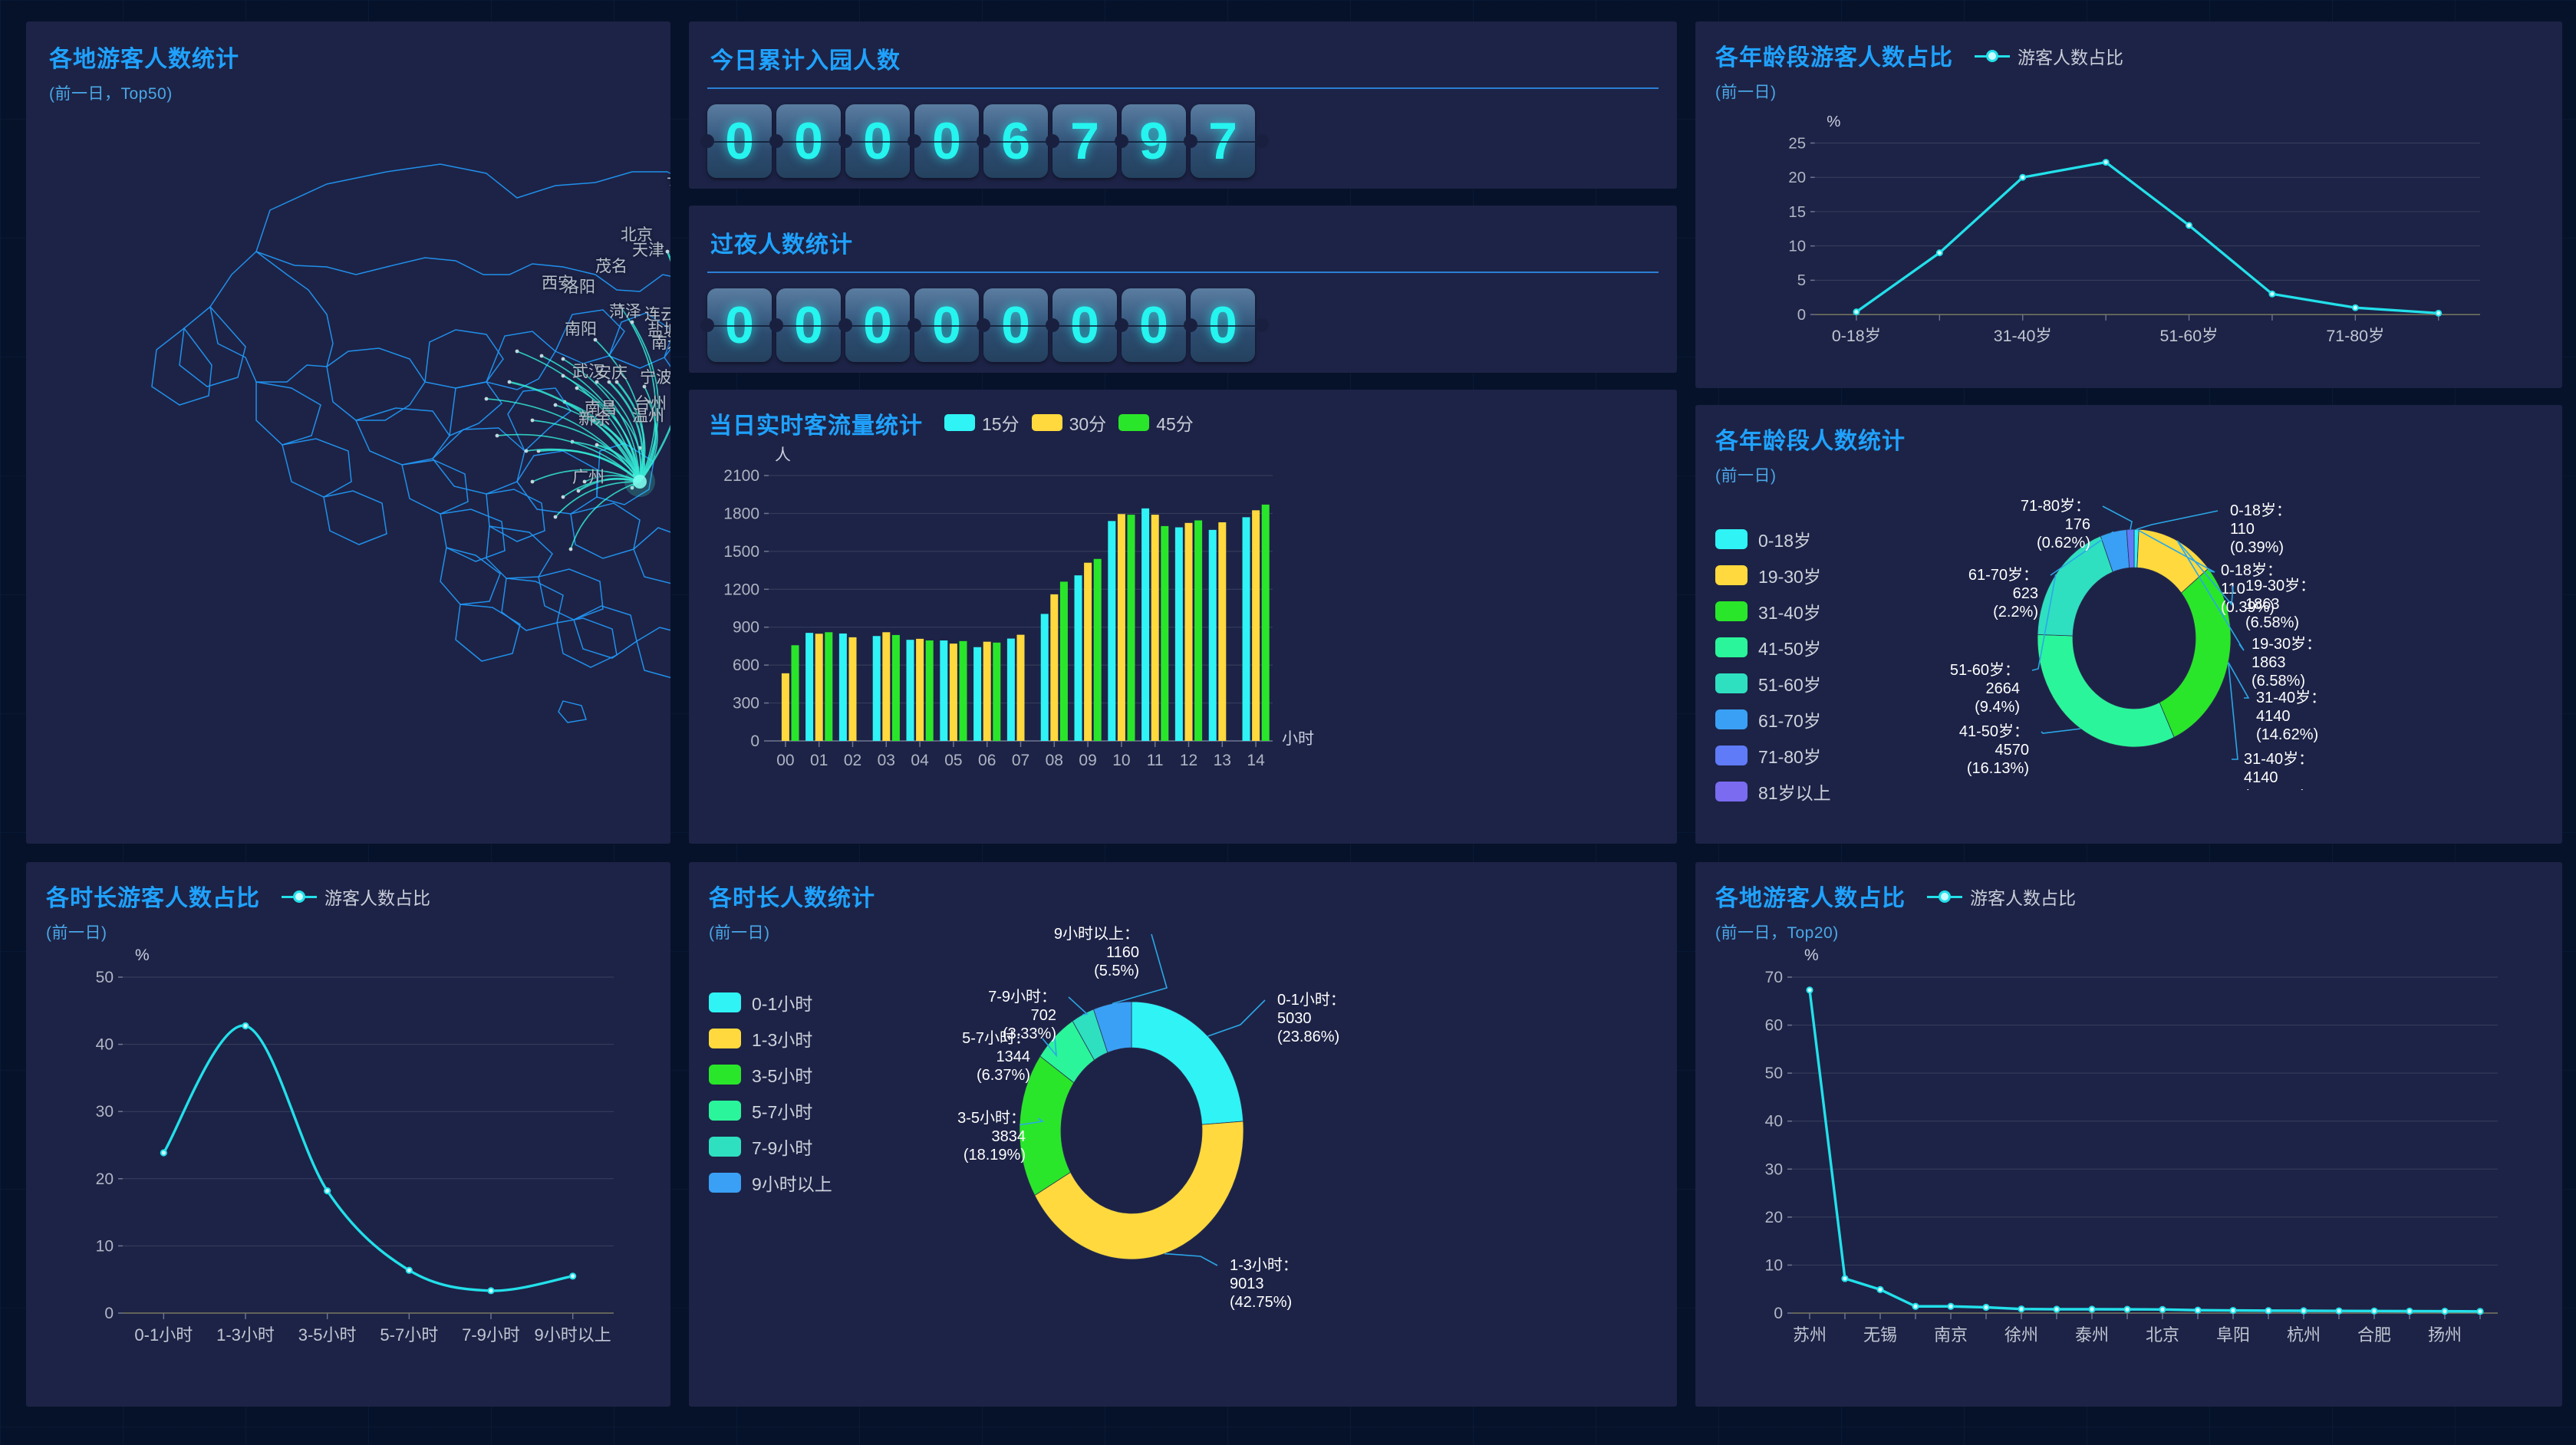  I want to click on legend-item: 61-70岁, so click(1773, 719).